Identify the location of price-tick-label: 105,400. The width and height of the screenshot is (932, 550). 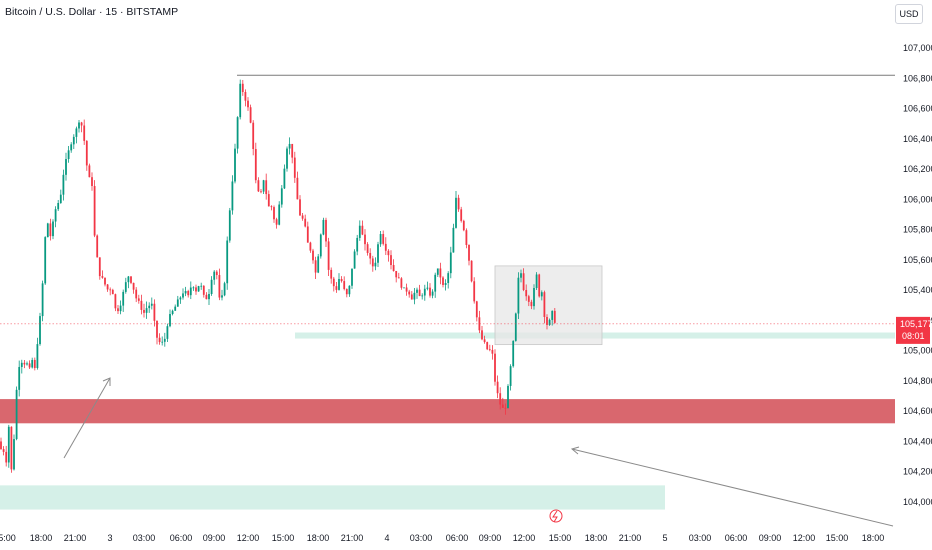
(917, 290).